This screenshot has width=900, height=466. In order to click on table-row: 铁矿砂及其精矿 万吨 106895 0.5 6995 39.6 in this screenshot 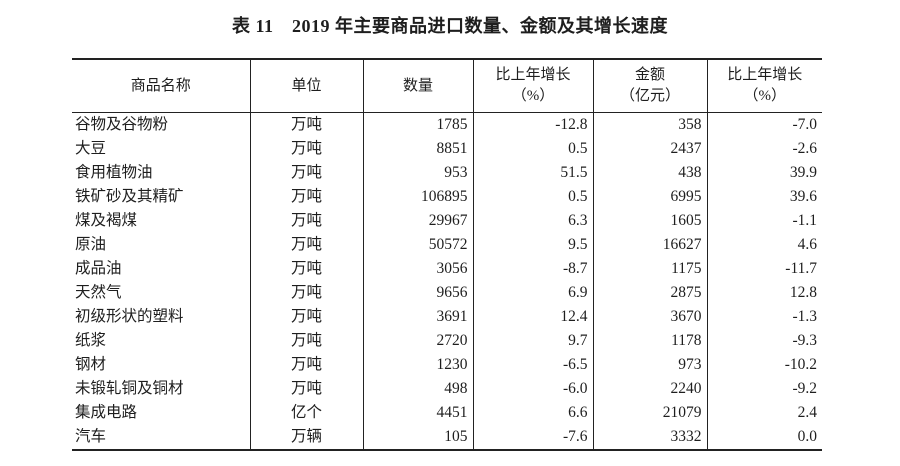, I will do `click(447, 197)`.